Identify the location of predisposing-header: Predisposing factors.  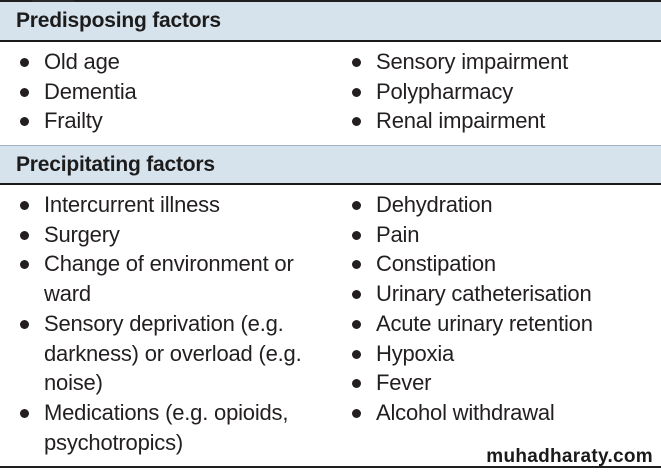
(330, 22).